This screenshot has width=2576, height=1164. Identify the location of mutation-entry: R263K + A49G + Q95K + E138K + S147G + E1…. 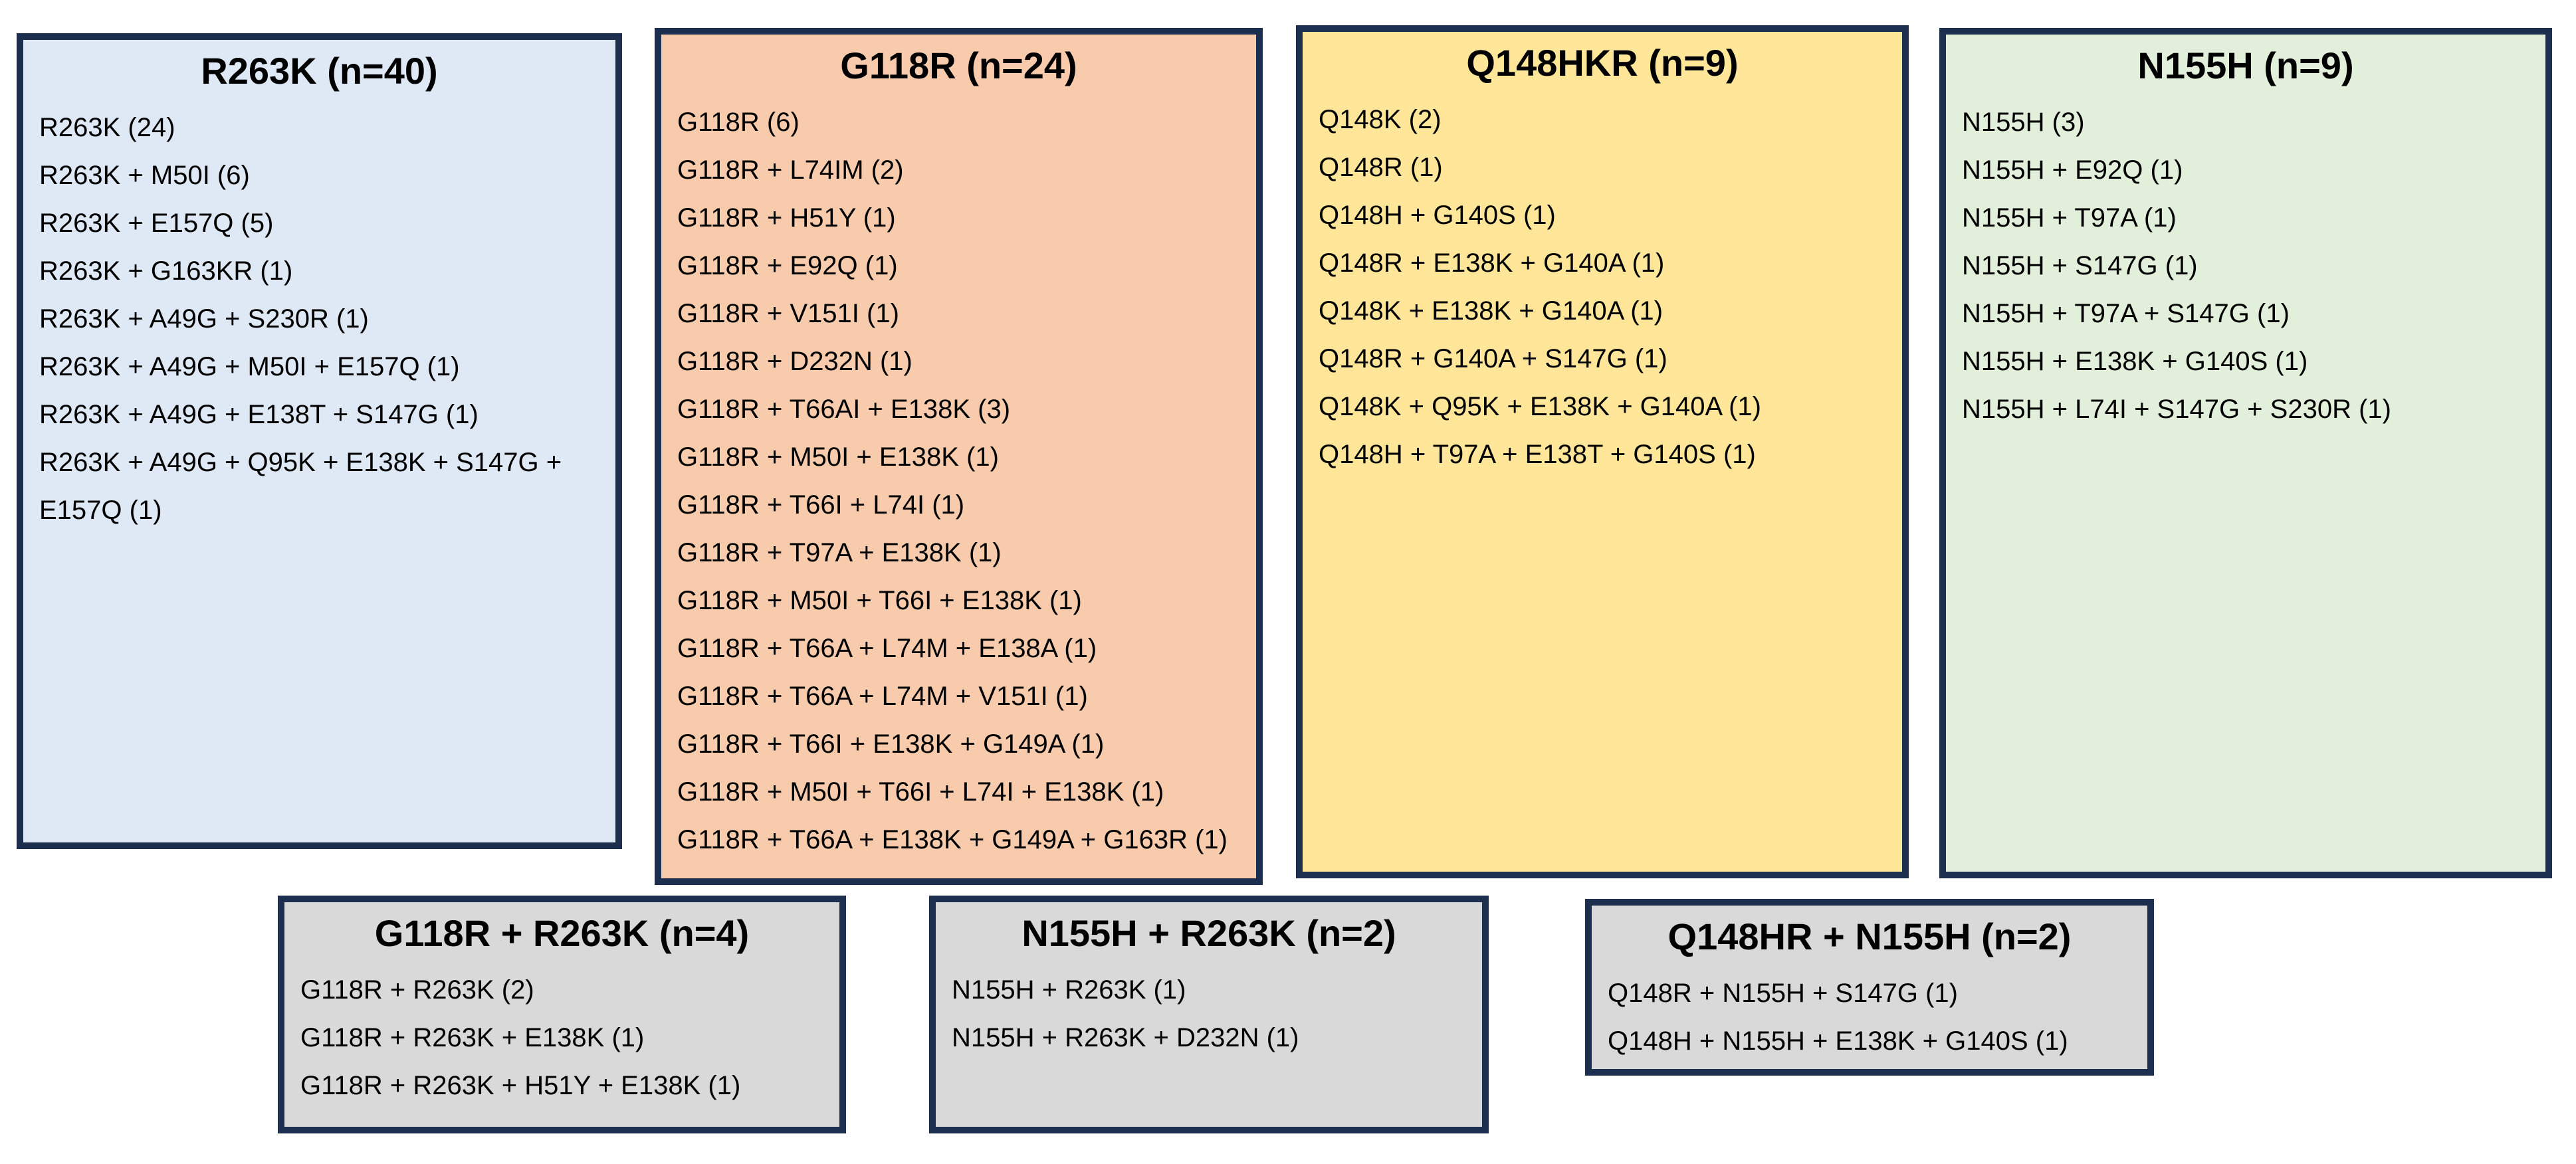
(300, 486).